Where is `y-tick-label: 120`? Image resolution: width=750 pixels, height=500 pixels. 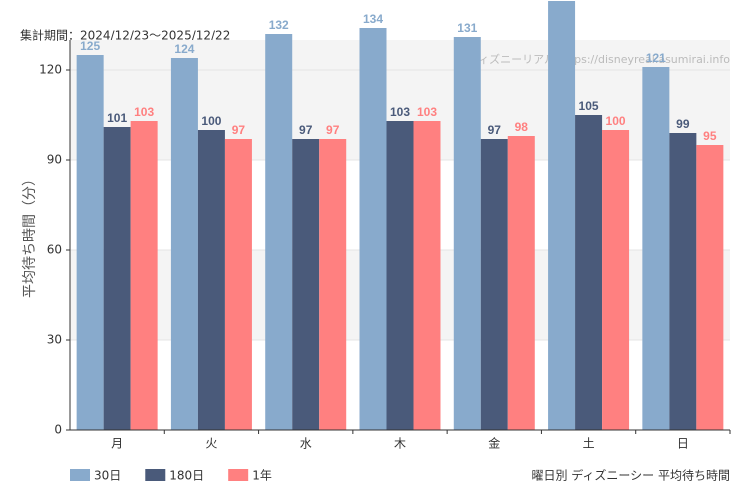
y-tick-label: 120 is located at coordinates (50, 70).